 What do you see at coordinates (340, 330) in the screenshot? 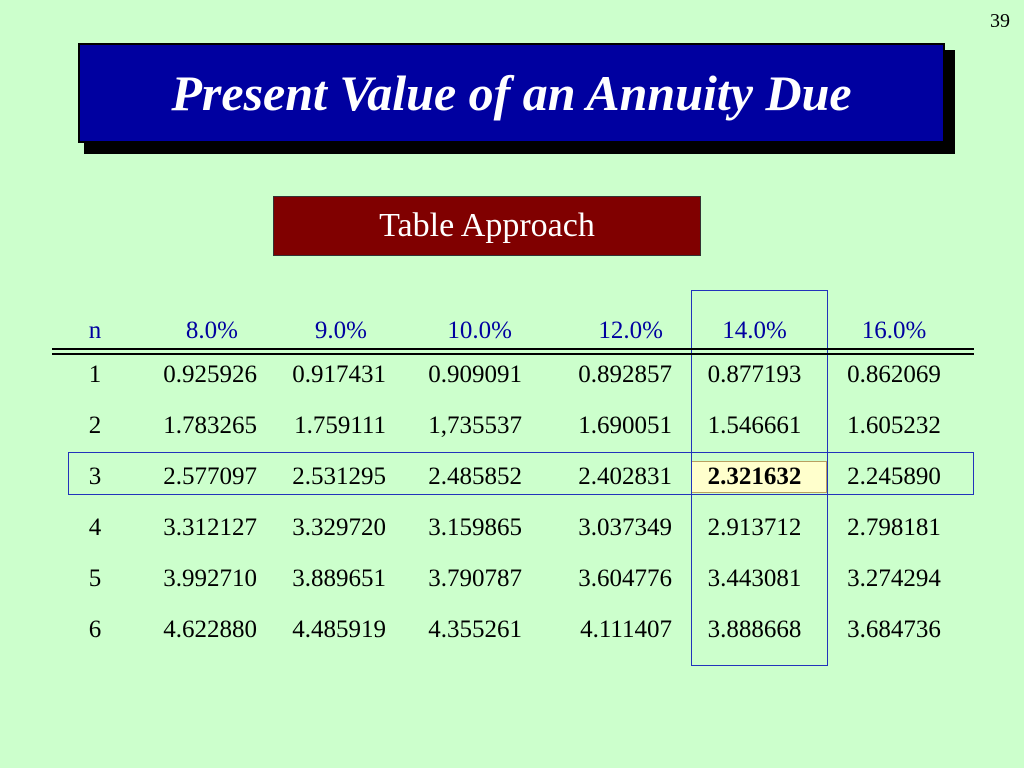
I see `column-header-rate: 9.0%` at bounding box center [340, 330].